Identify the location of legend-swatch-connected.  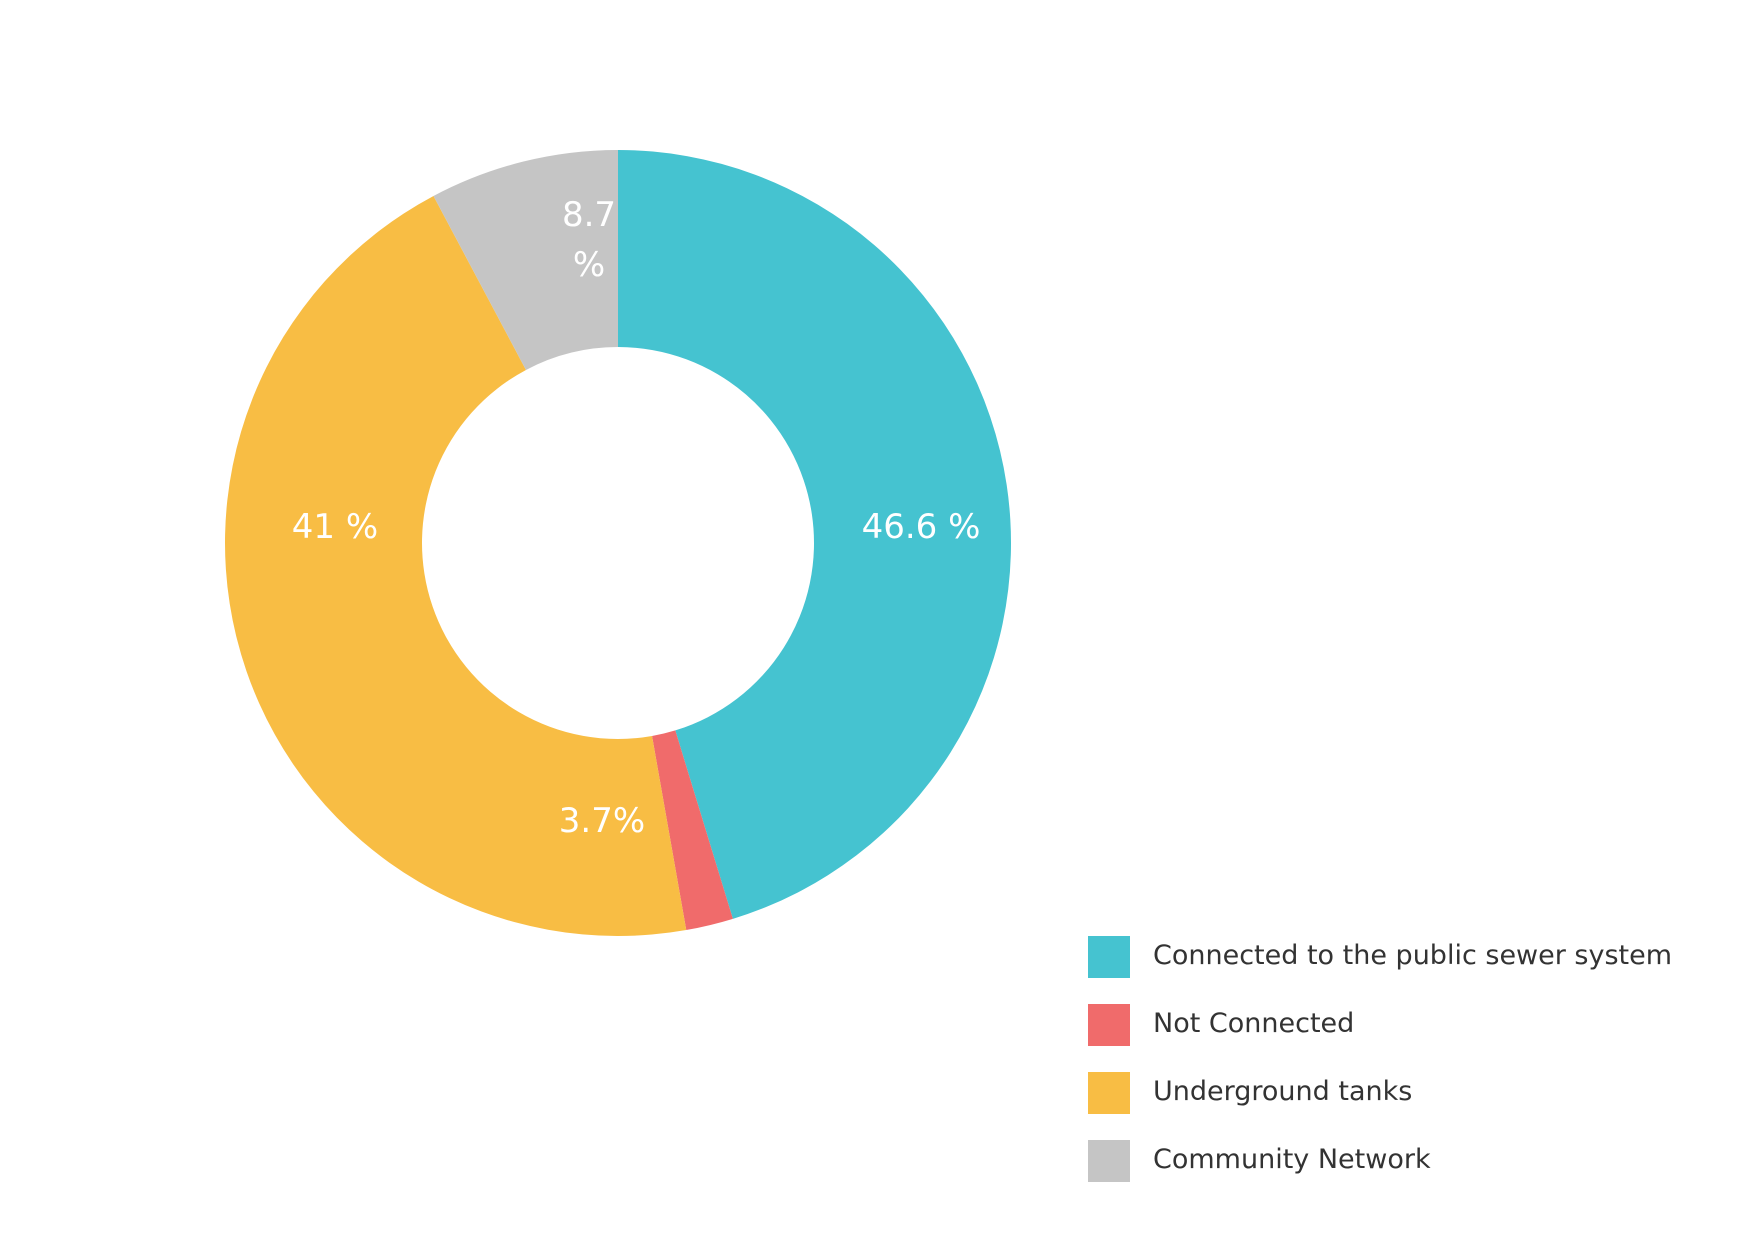
(1109, 957).